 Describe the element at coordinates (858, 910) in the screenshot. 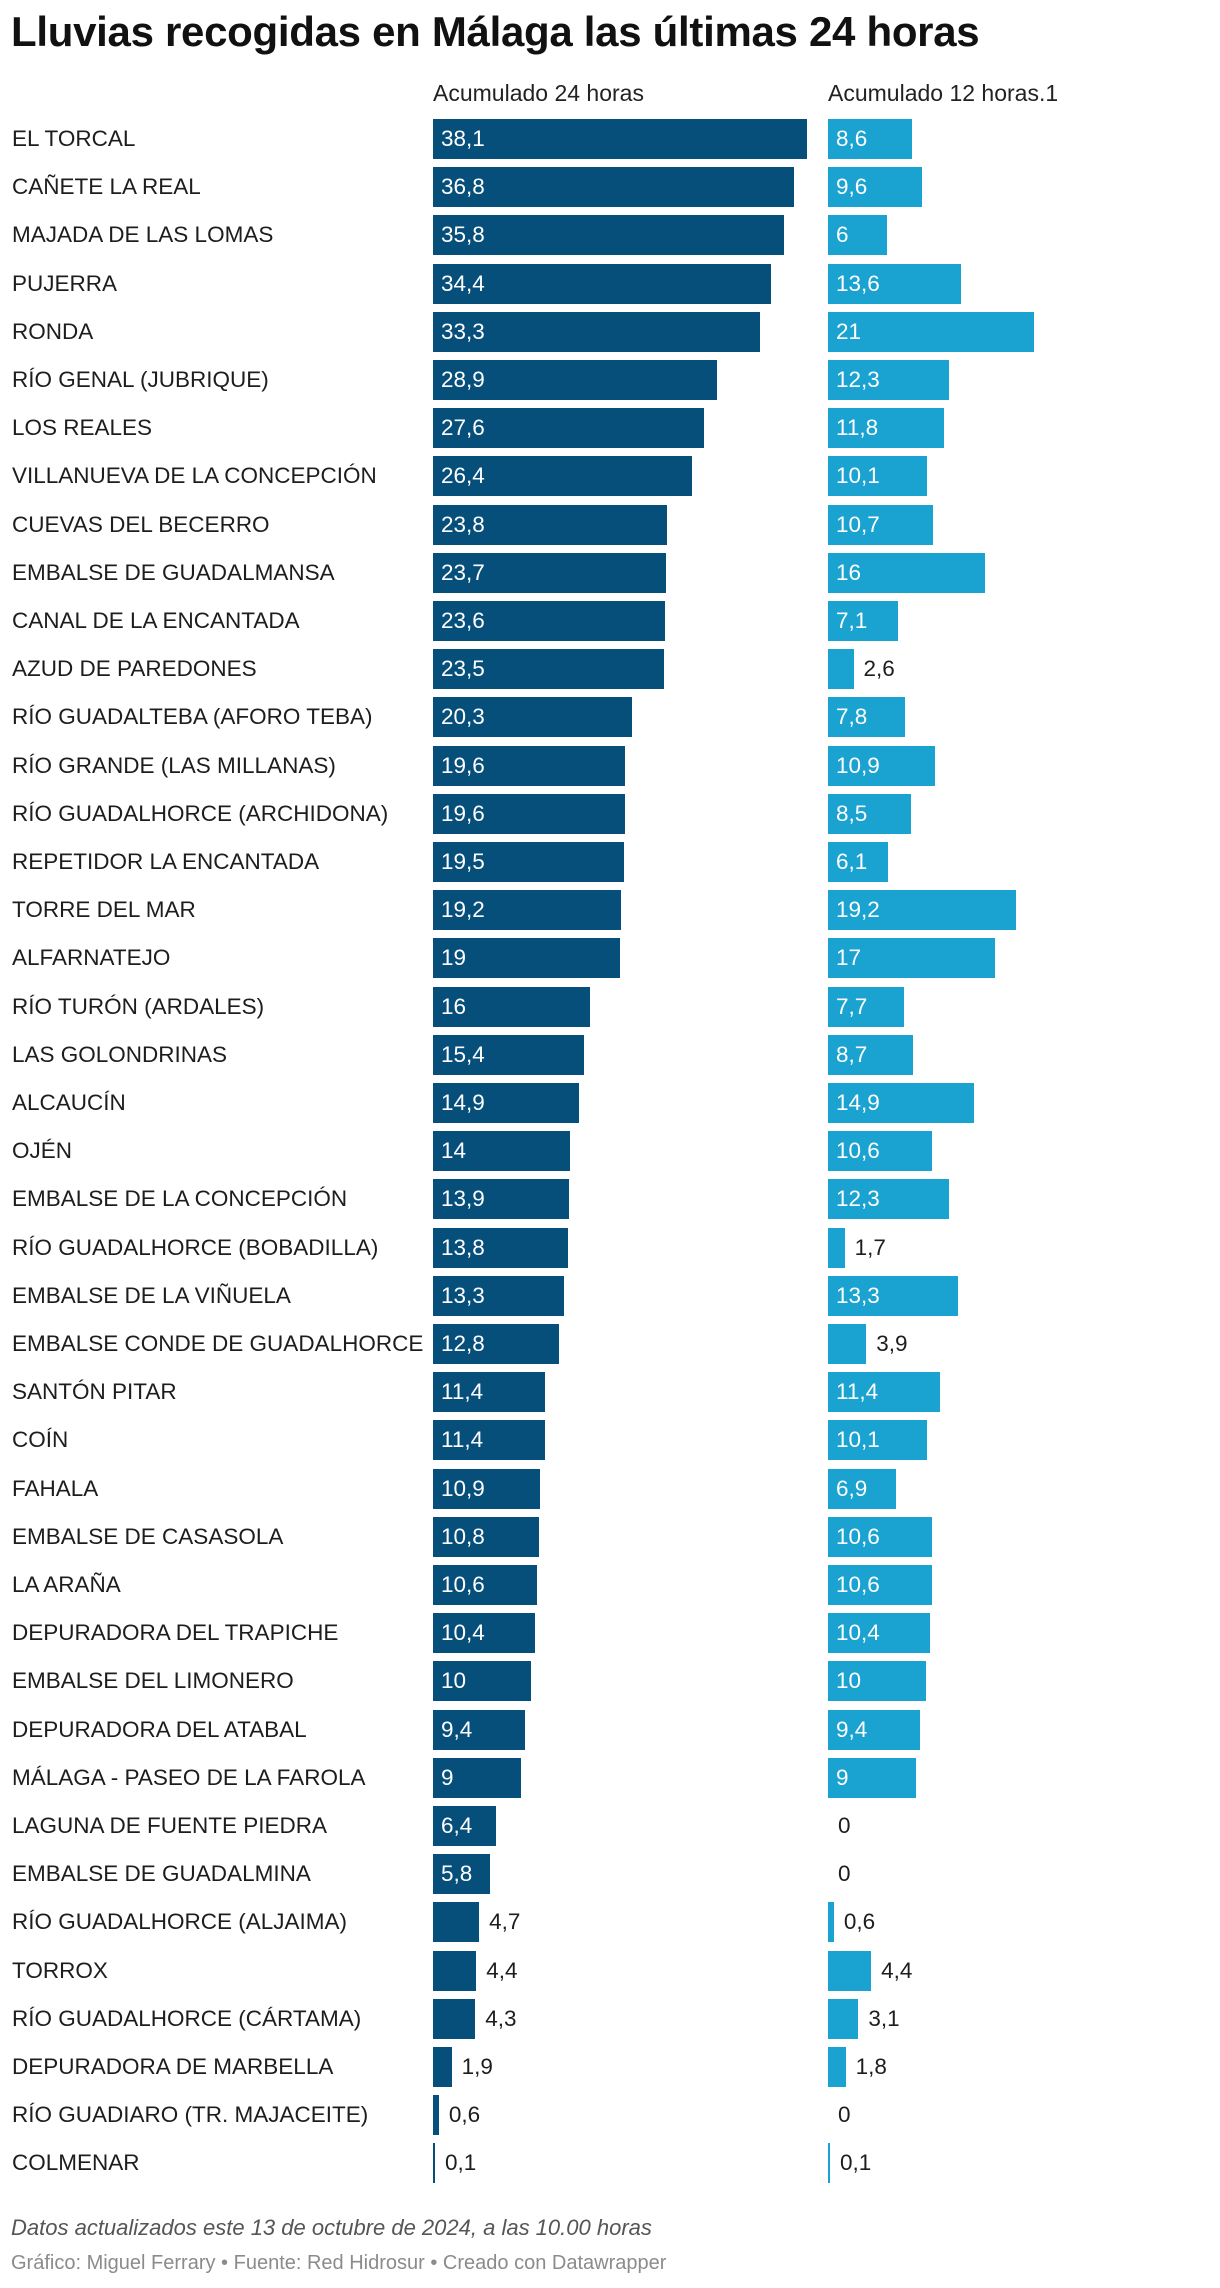

I see `data-label-series-1: 19,2` at that location.